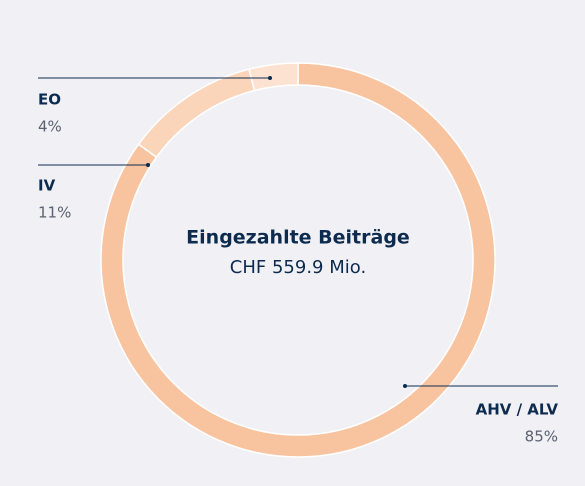 The height and width of the screenshot is (486, 585). What do you see at coordinates (54, 213) in the screenshot?
I see `value-label: 11%` at bounding box center [54, 213].